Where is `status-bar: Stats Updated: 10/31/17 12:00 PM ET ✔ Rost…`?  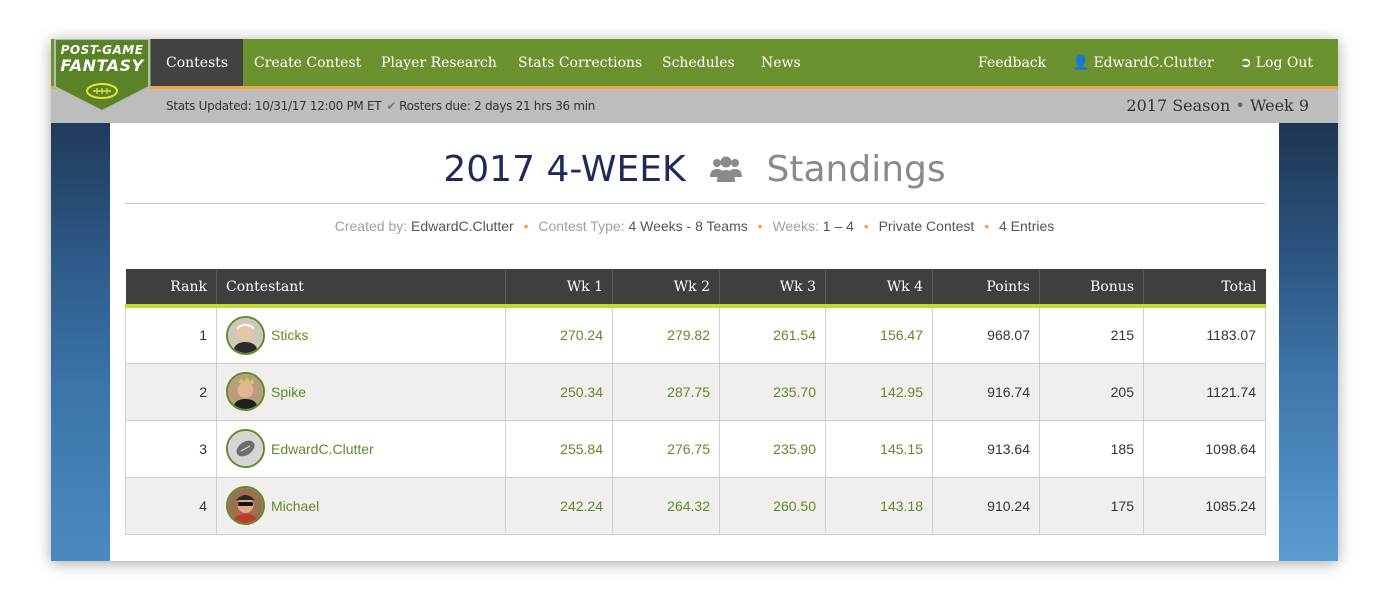
status-bar: Stats Updated: 10/31/17 12:00 PM ET ✔ Rost… is located at coordinates (694, 106).